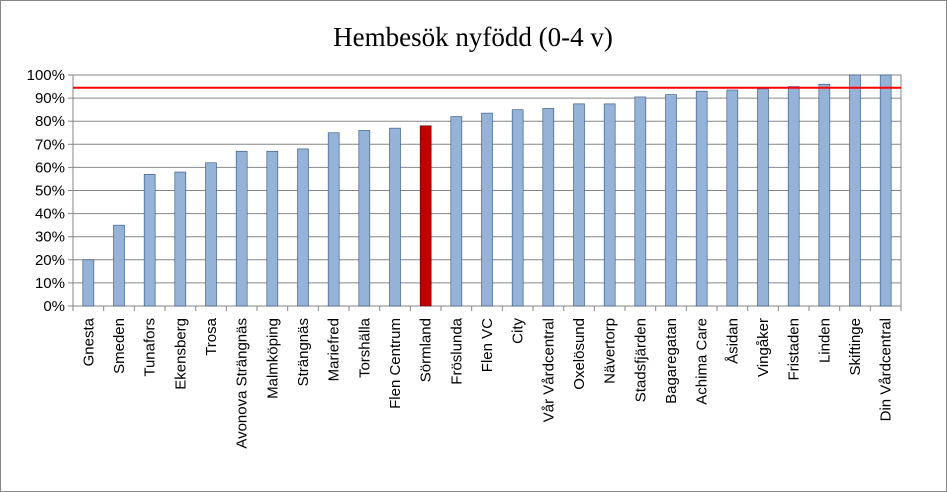 The image size is (947, 492). I want to click on x-category-label: Sörmland, so click(426, 350).